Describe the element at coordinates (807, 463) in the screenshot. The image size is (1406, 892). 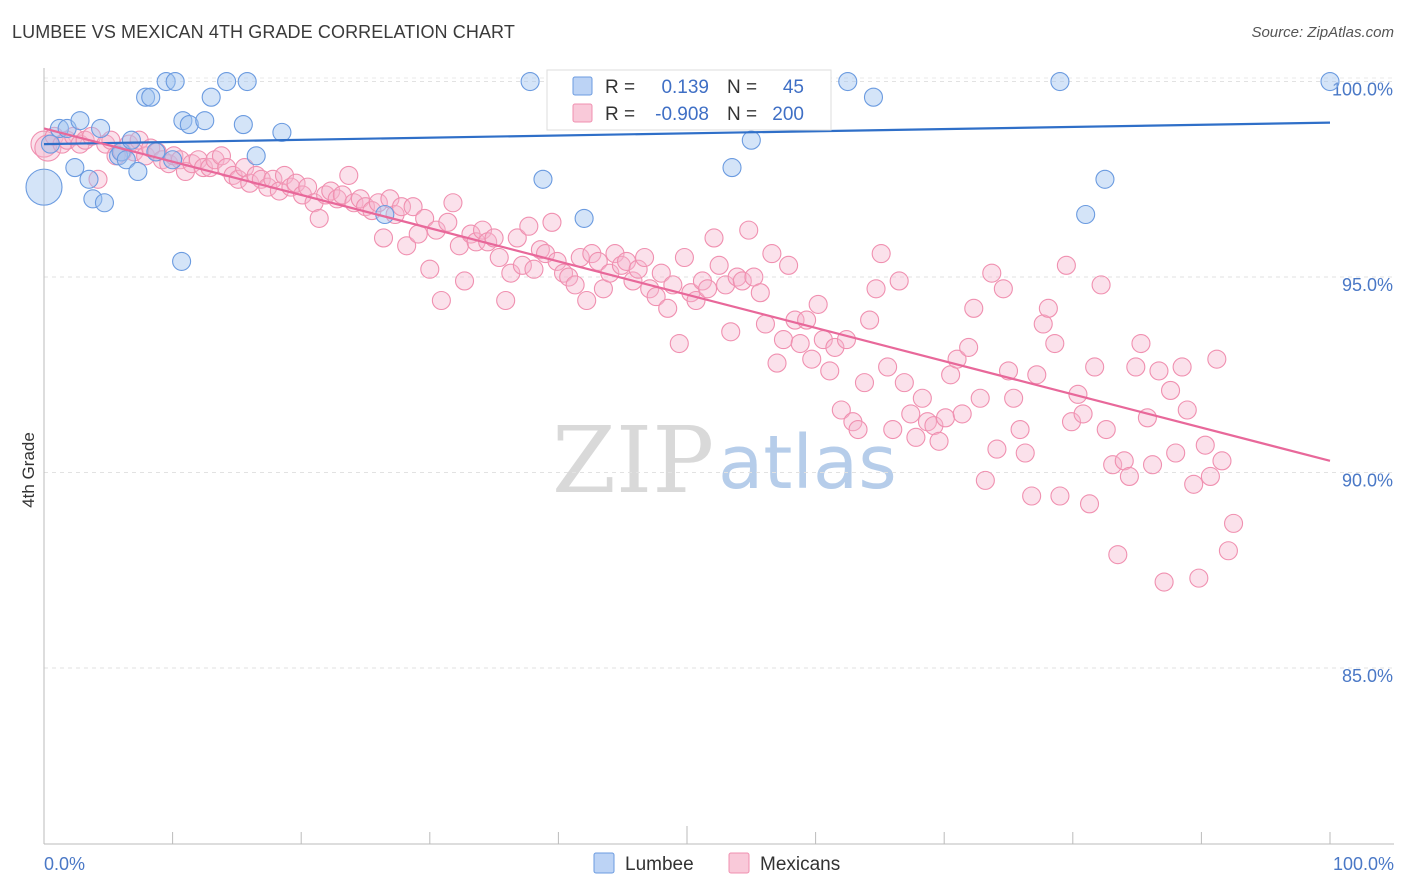
I see `watermark-atlas: atlas` at that location.